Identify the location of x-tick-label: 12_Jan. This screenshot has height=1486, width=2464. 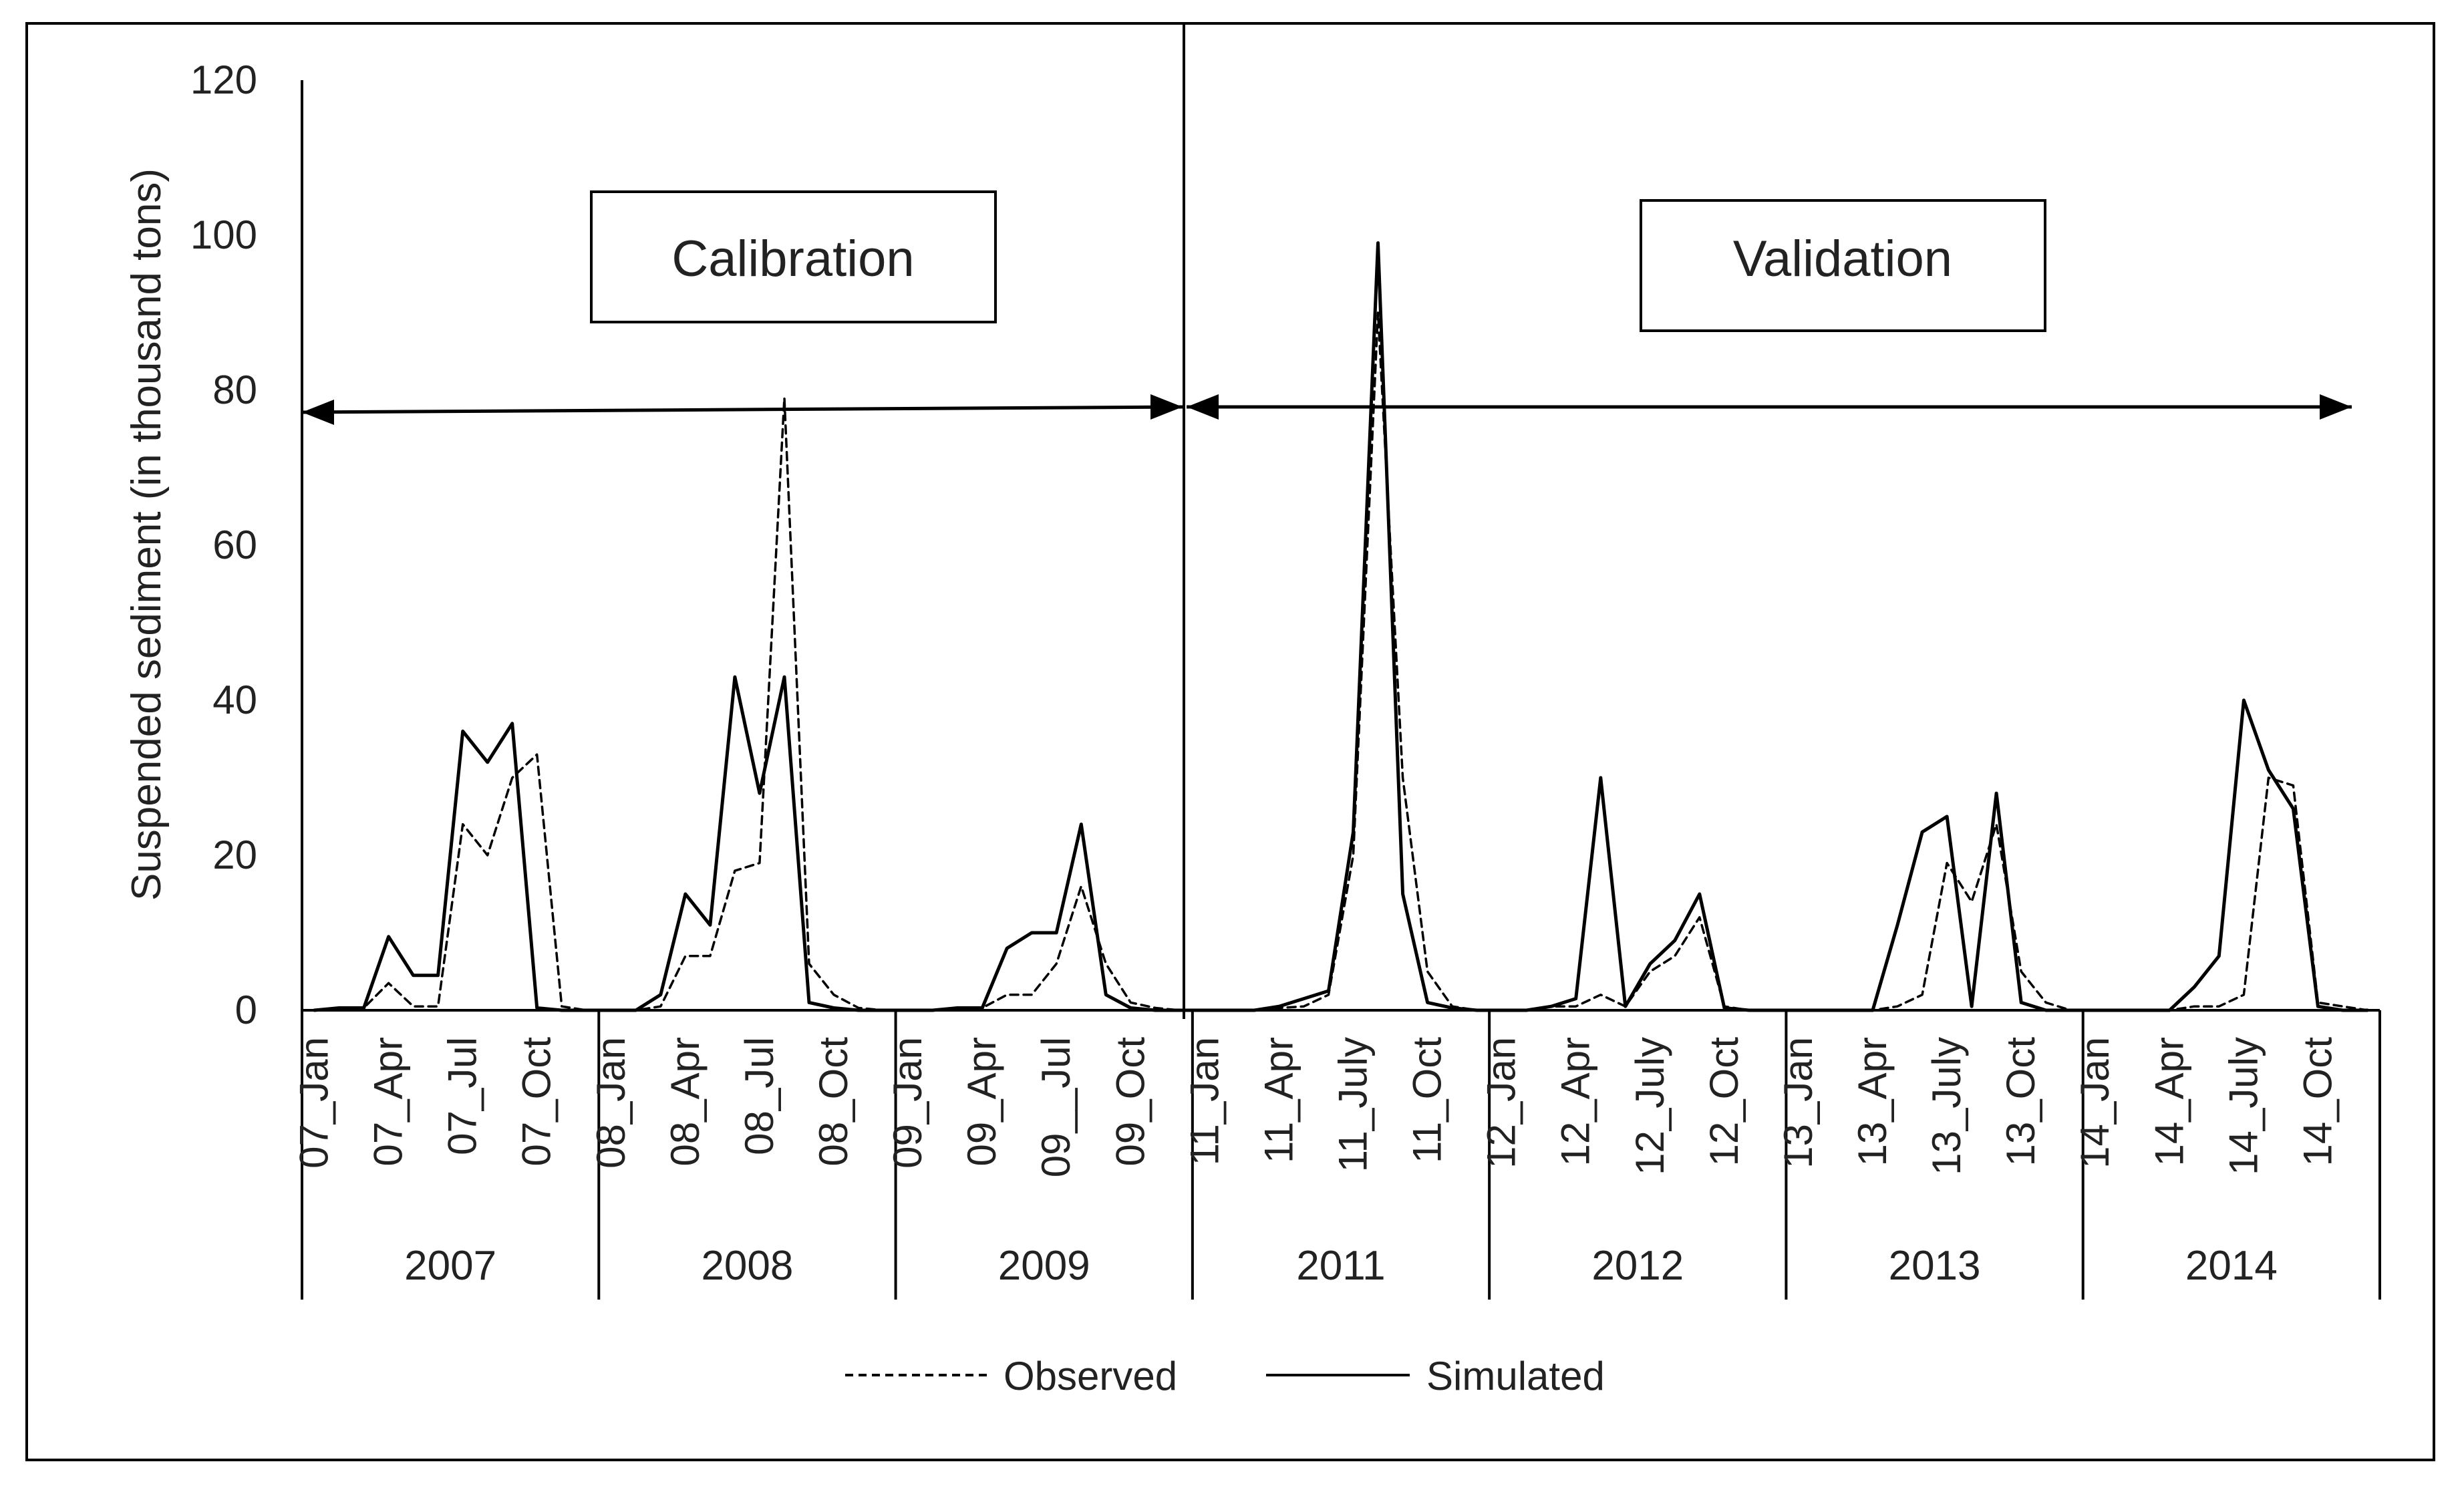
(1501, 1103).